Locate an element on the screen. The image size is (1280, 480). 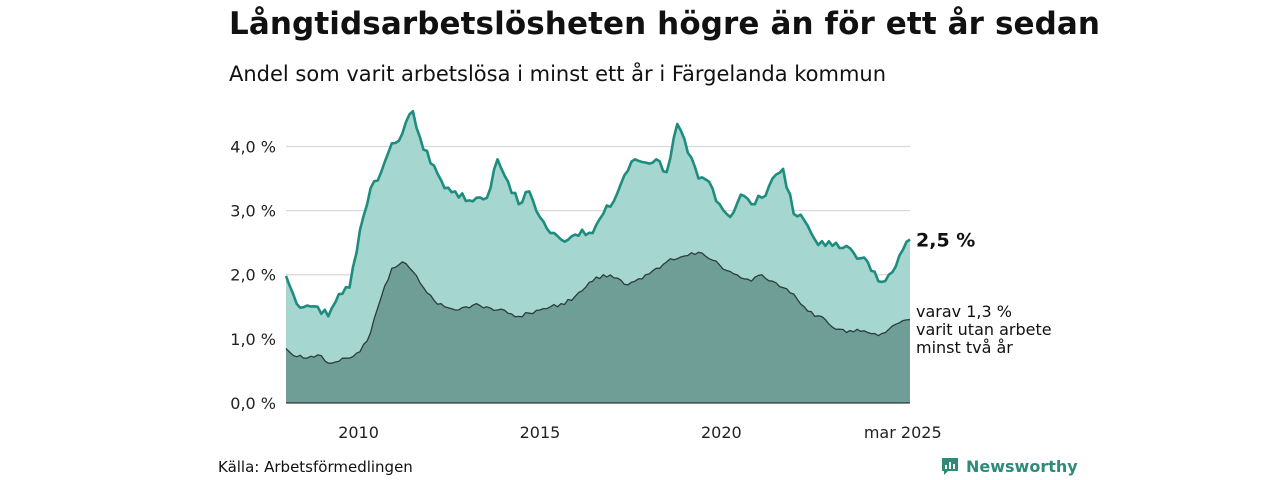
y-tick-label: 2,0 % is located at coordinates (253, 275).